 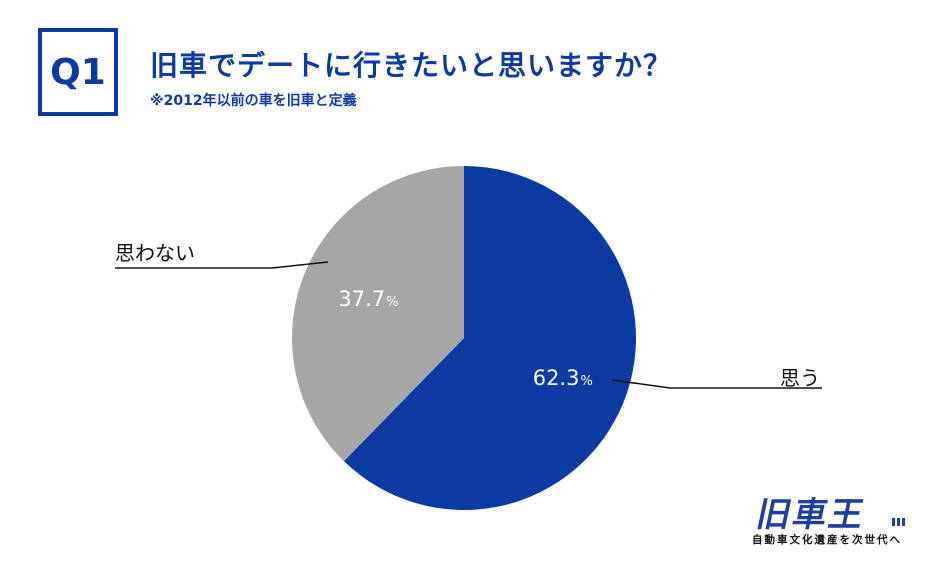 I want to click on definition-note: ※2012年以前の車を旧車と定義, so click(x=253, y=101).